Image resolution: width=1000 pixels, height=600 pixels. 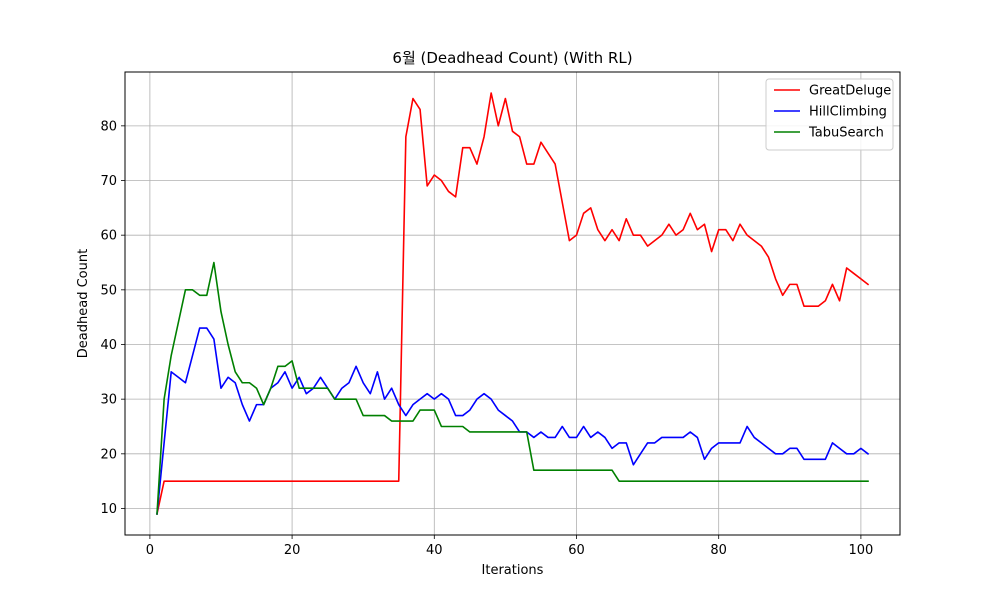 What do you see at coordinates (718, 550) in the screenshot?
I see `x-tick-label: 80` at bounding box center [718, 550].